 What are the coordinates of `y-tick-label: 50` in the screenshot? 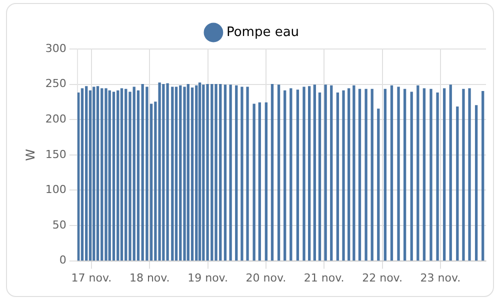 It's located at (59, 225).